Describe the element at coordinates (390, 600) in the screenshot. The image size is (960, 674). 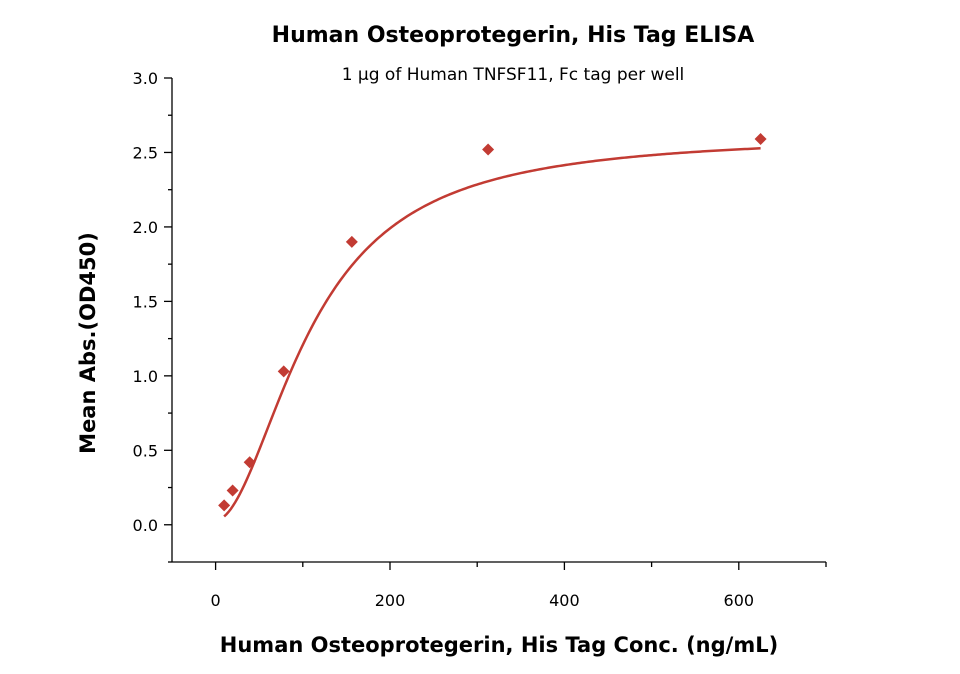
I see `x-tick-label: 200` at that location.